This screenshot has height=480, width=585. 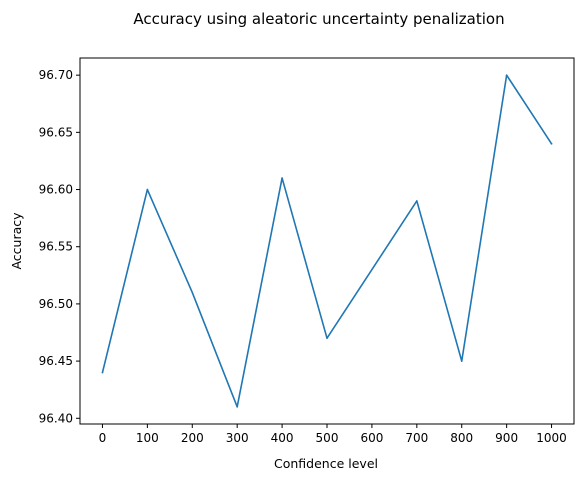 I want to click on x-tick-label: 900, so click(x=506, y=438).